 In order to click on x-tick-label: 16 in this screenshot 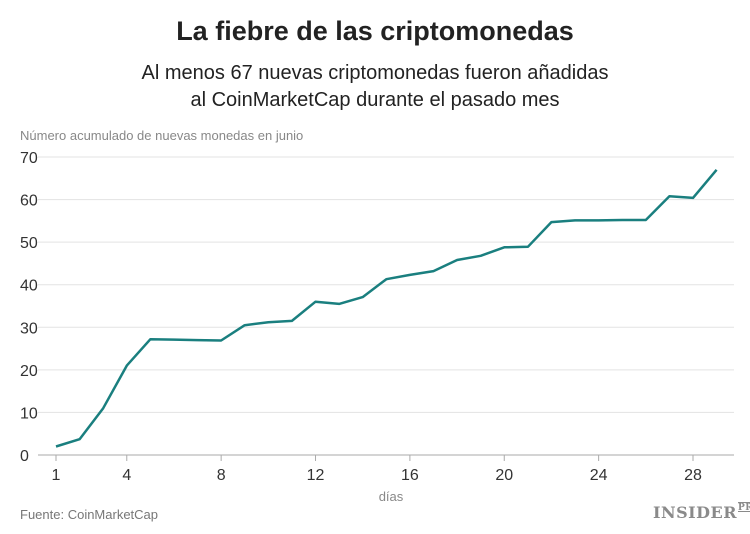, I will do `click(410, 475)`.